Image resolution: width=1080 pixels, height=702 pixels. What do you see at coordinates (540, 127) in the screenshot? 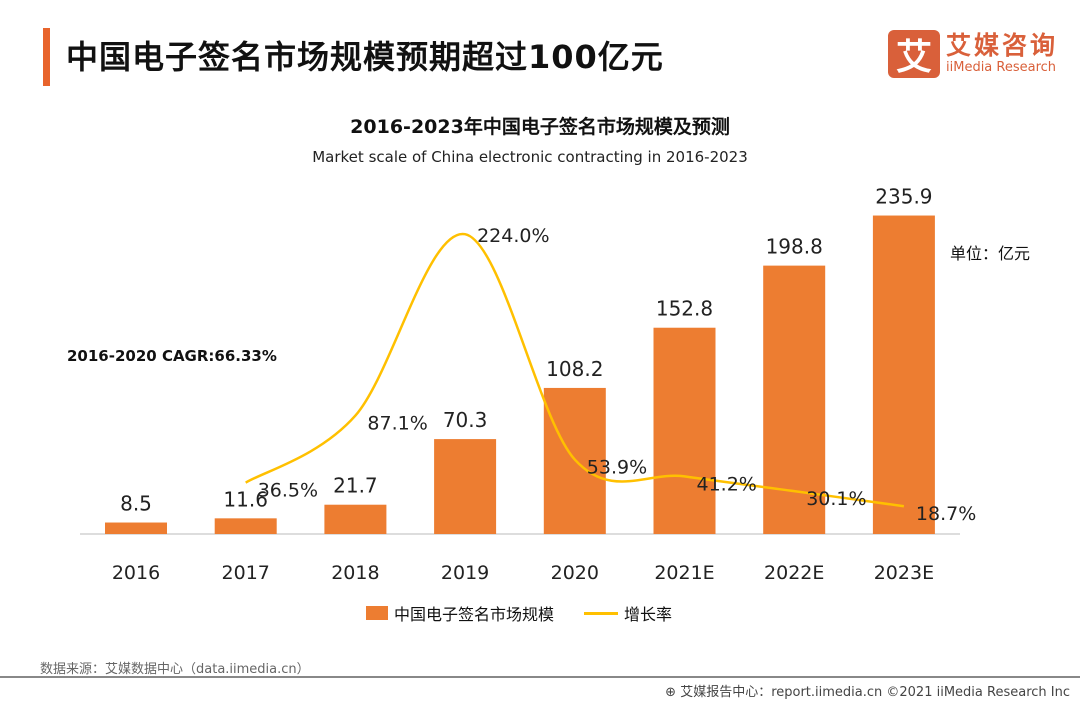
I see `chart-title: 2016-2023年中国电子签名市场规模及预测` at bounding box center [540, 127].